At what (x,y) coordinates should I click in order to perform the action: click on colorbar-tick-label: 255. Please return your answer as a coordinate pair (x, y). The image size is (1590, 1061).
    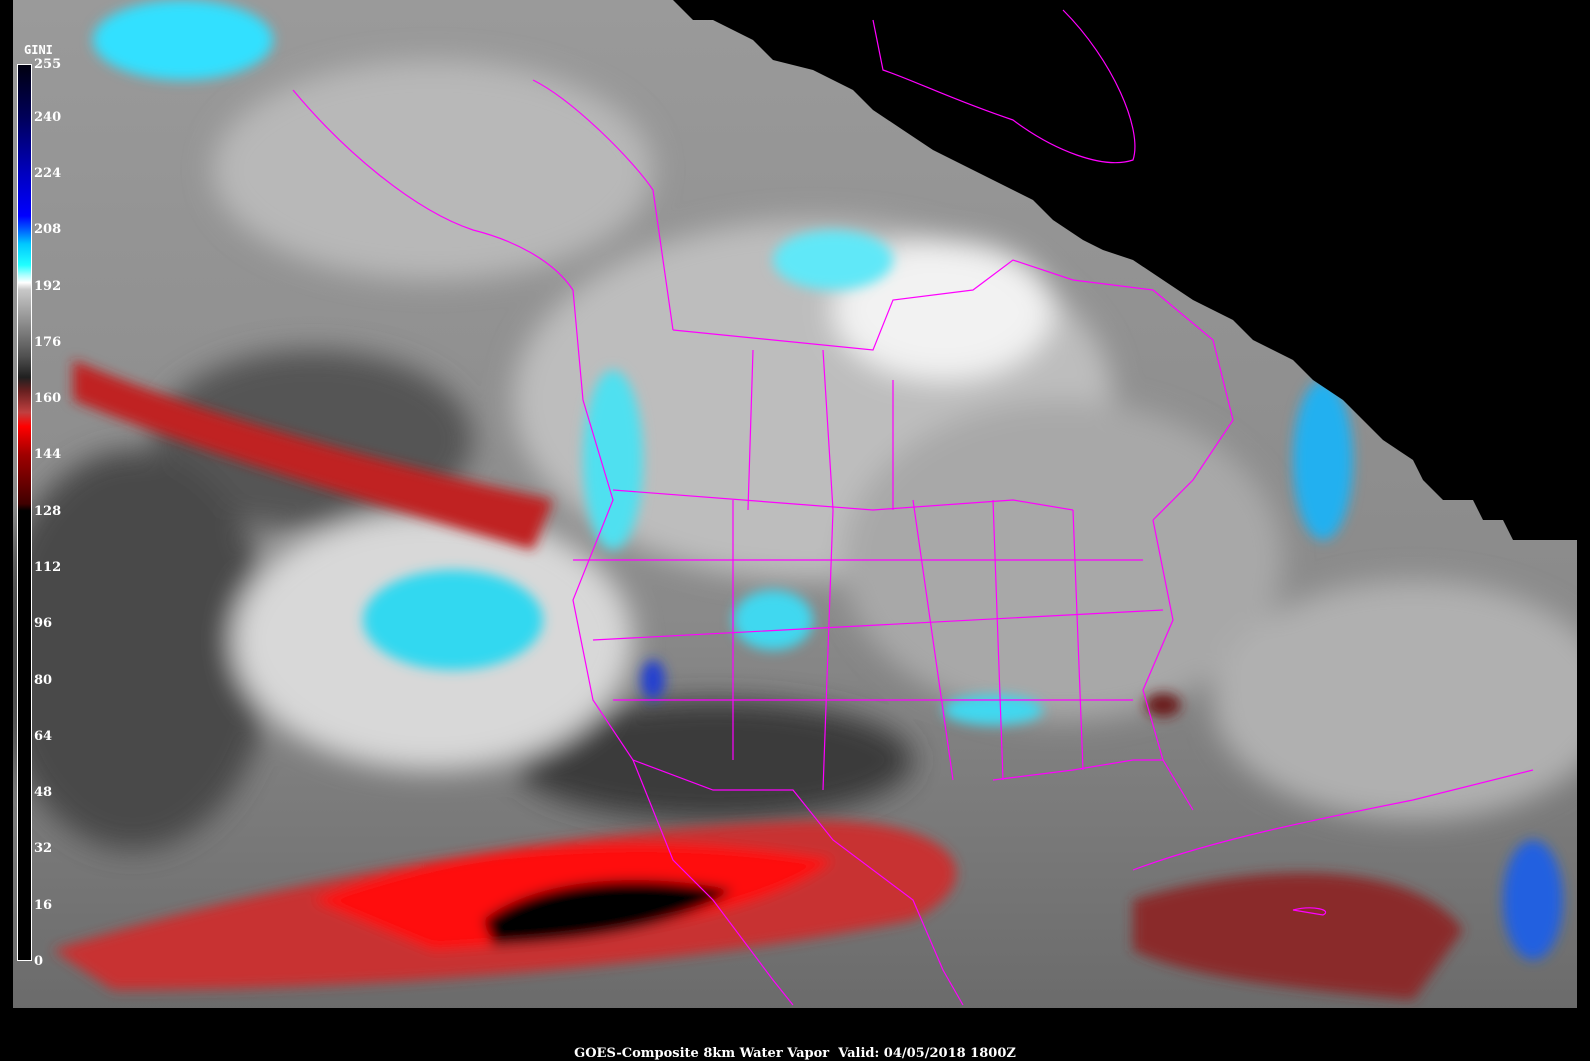
    Looking at the image, I should click on (48, 64).